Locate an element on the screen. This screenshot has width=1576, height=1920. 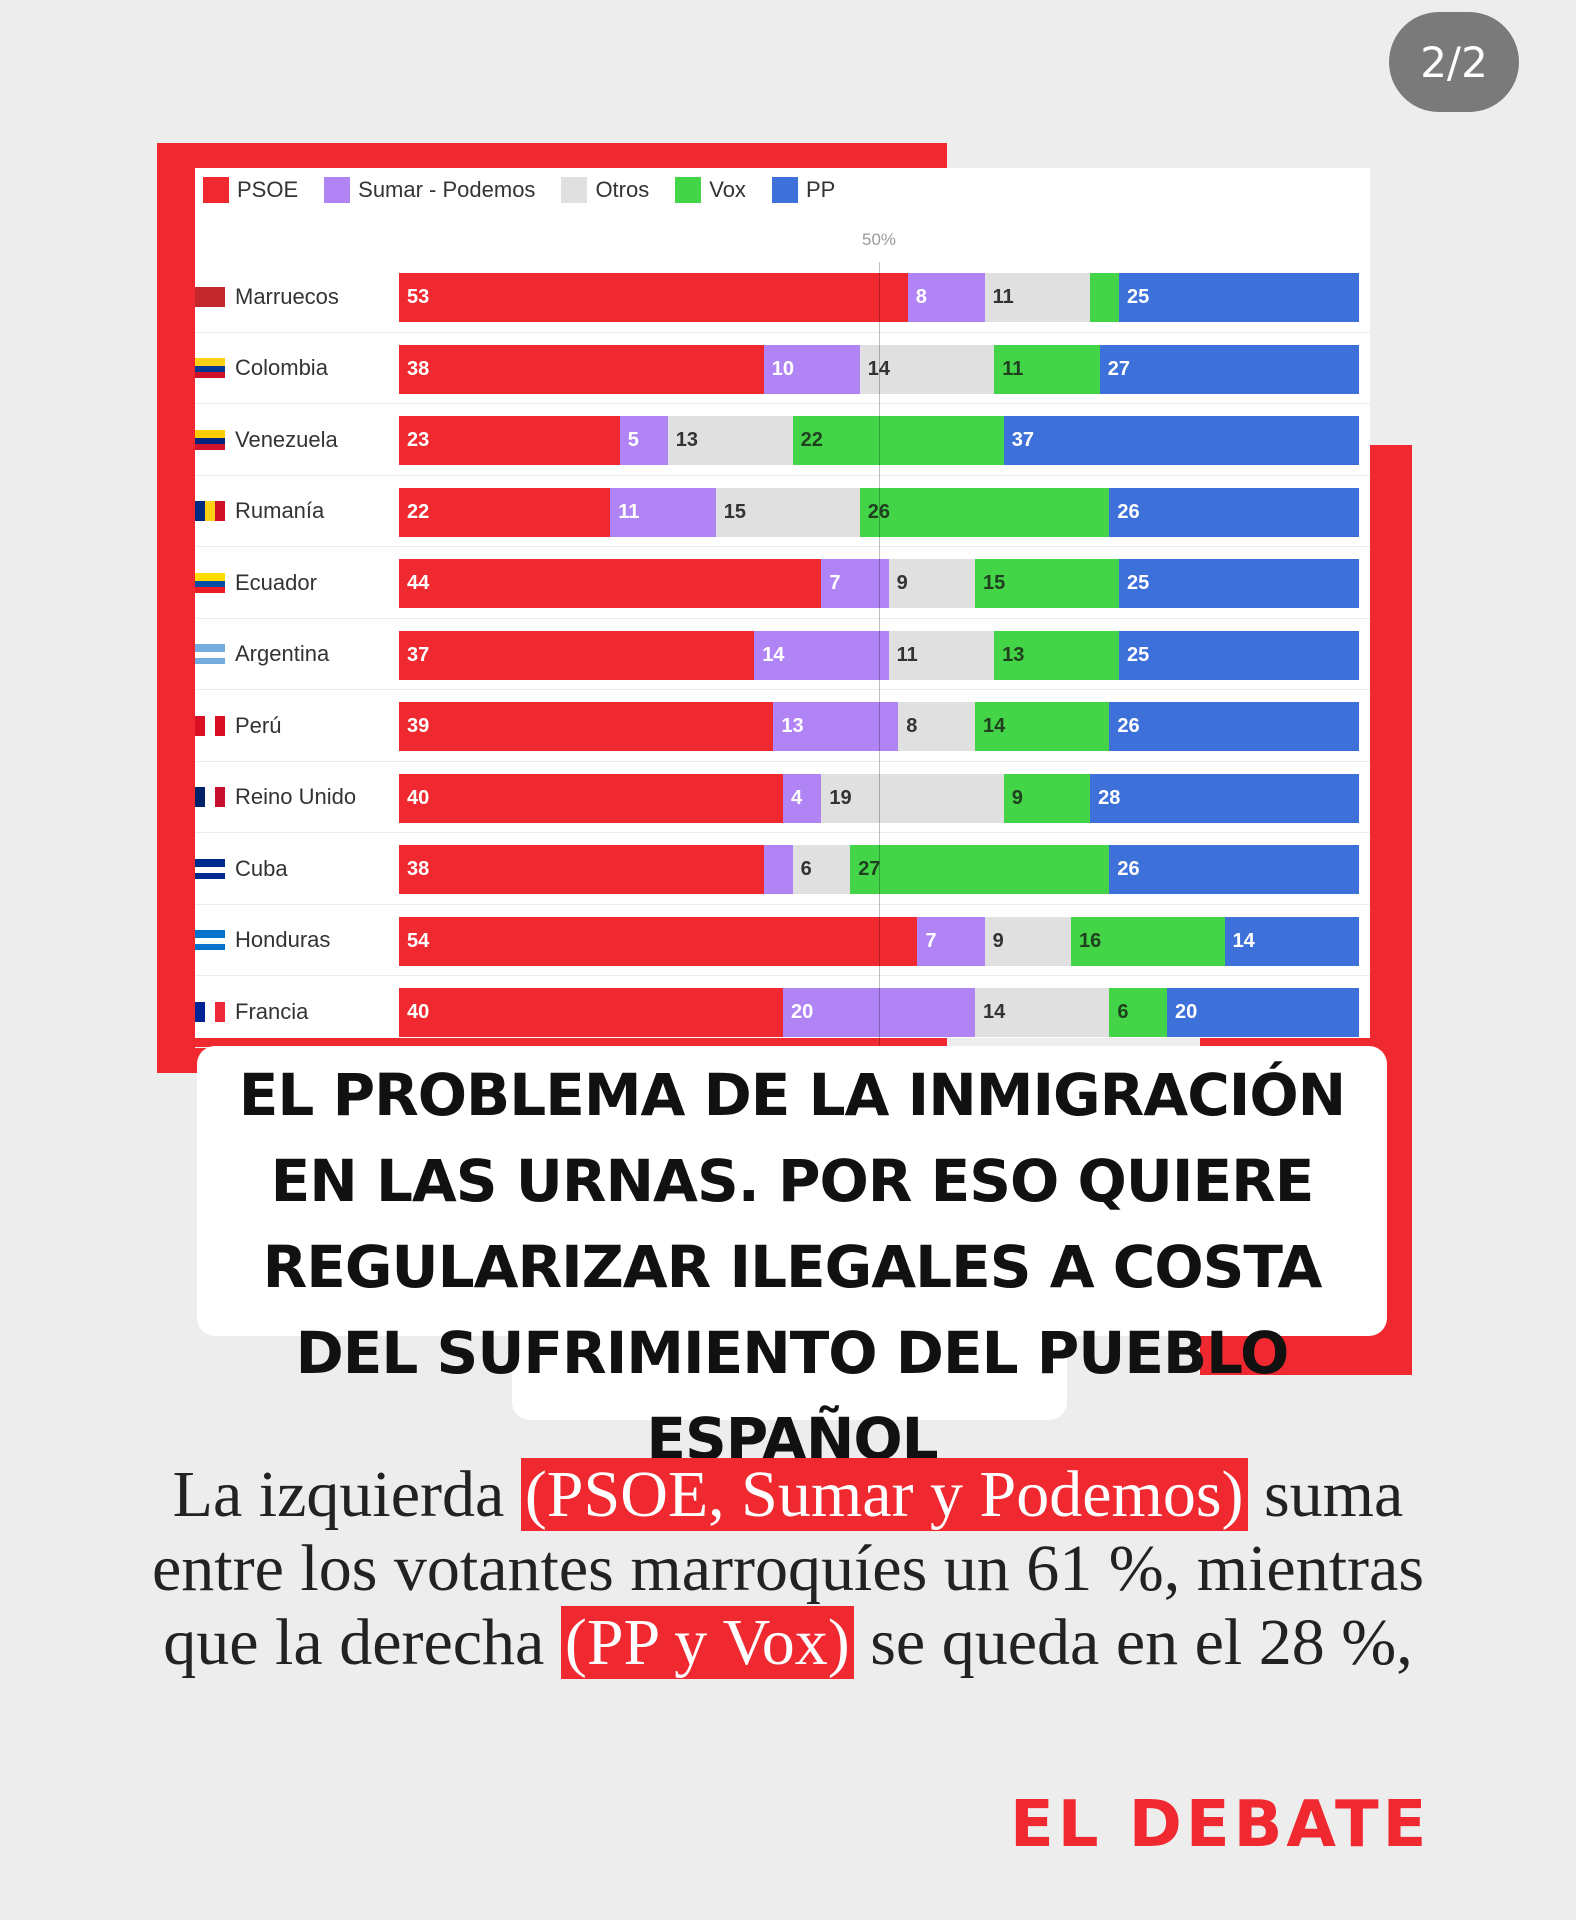
stacked-bar: 40 20 14 6 20 is located at coordinates (879, 1012).